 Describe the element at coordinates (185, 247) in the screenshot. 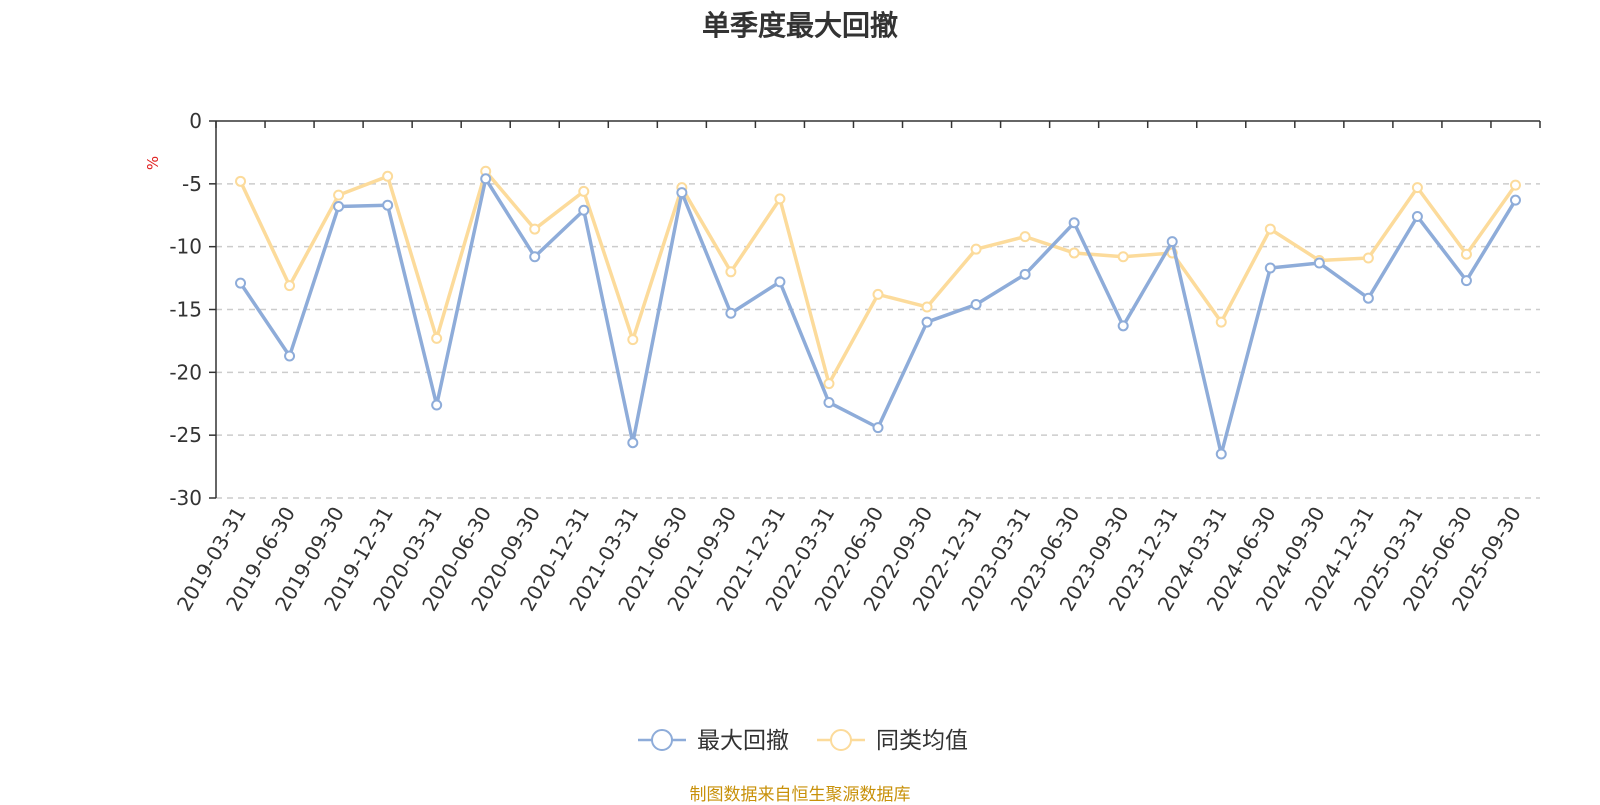

I see `y-tick-label: -10` at that location.